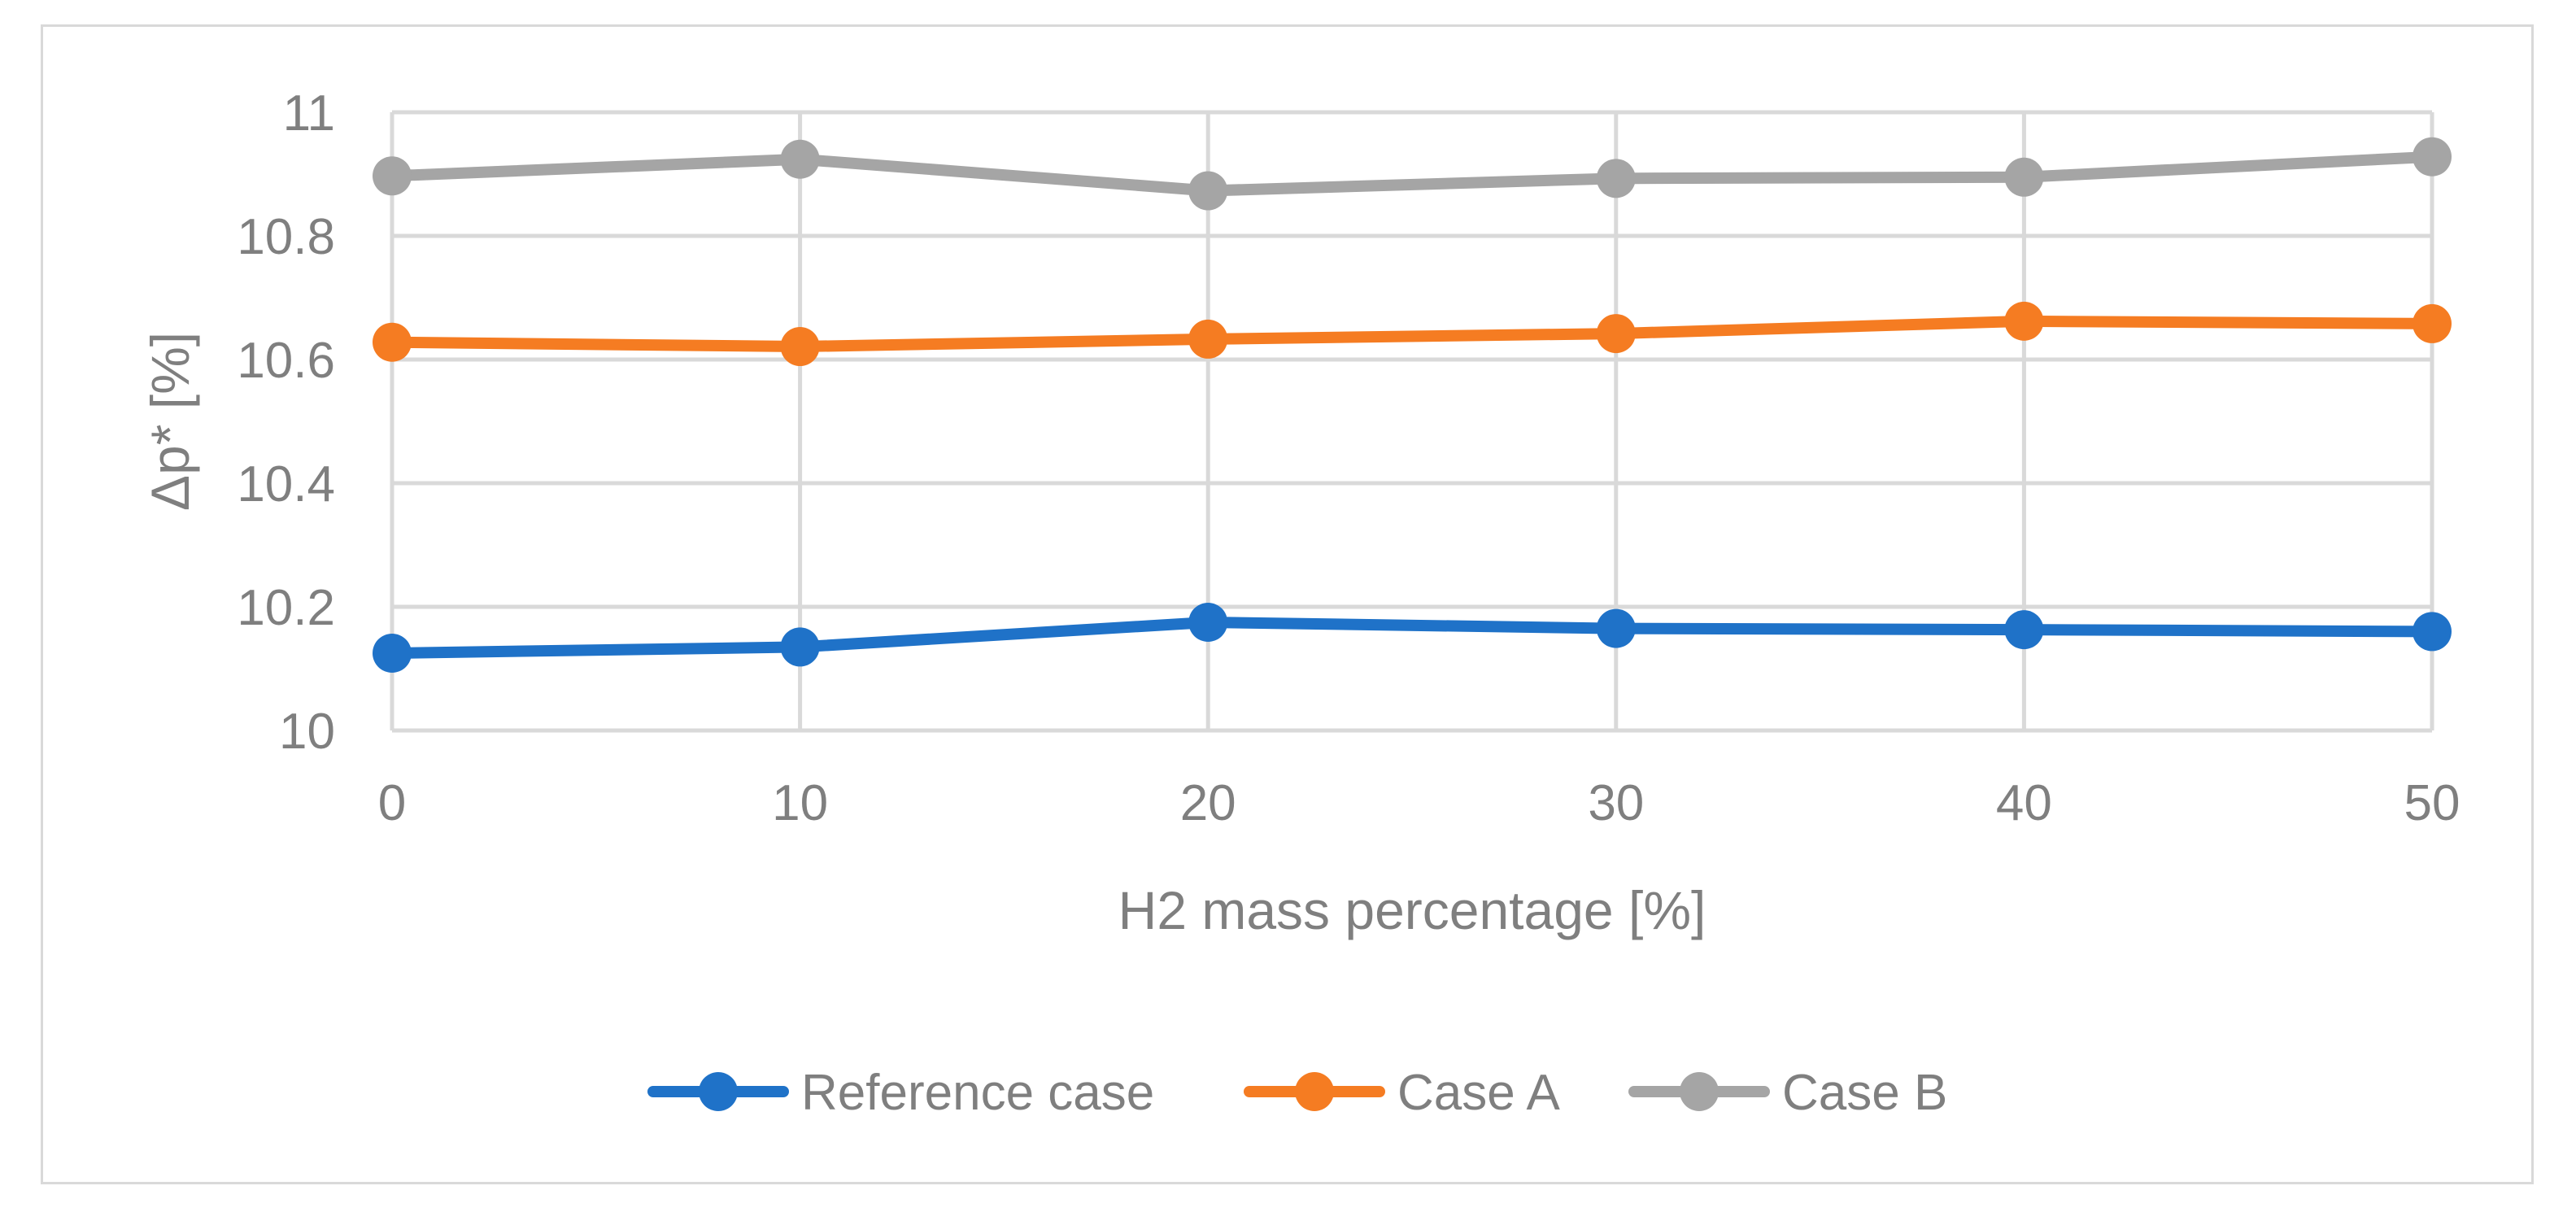 The height and width of the screenshot is (1212, 2576). What do you see at coordinates (286, 608) in the screenshot?
I see `y-tick-label: 10.2` at bounding box center [286, 608].